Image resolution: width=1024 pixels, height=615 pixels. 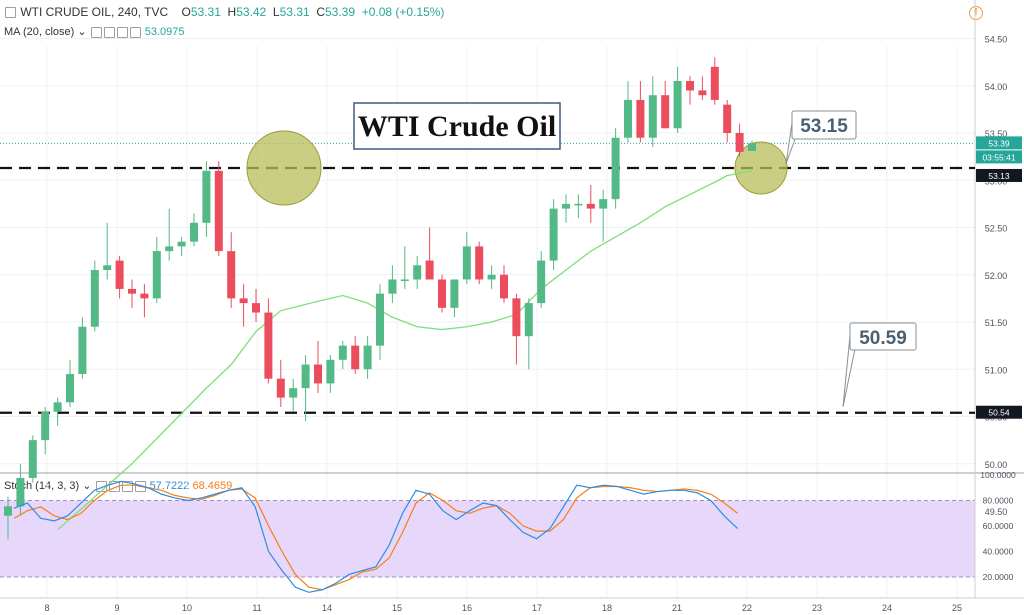 I want to click on symbol-name: WTI CRUDE OIL, 240, TVC, so click(x=94, y=12).